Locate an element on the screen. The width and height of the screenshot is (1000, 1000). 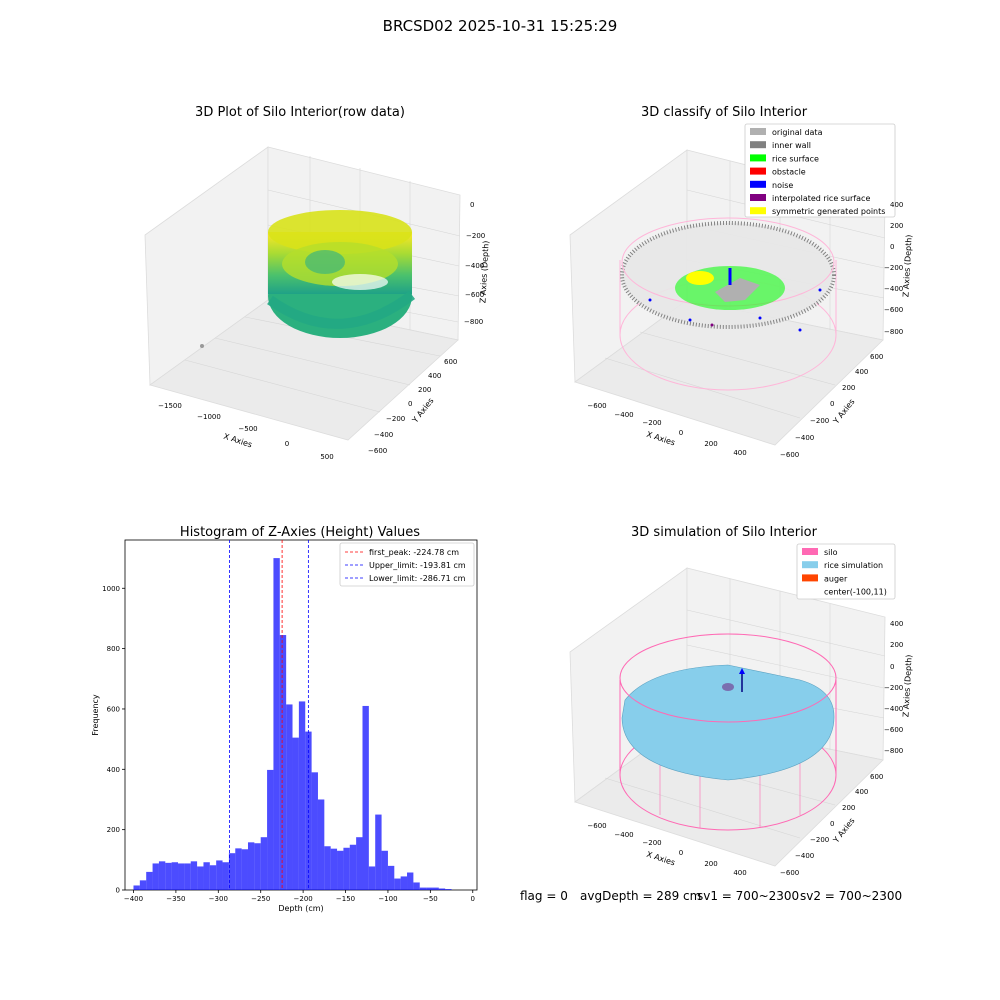
raw-plot-z-ticks: 0 −200 −400 −600 −800 is located at coordinates (474, 263).